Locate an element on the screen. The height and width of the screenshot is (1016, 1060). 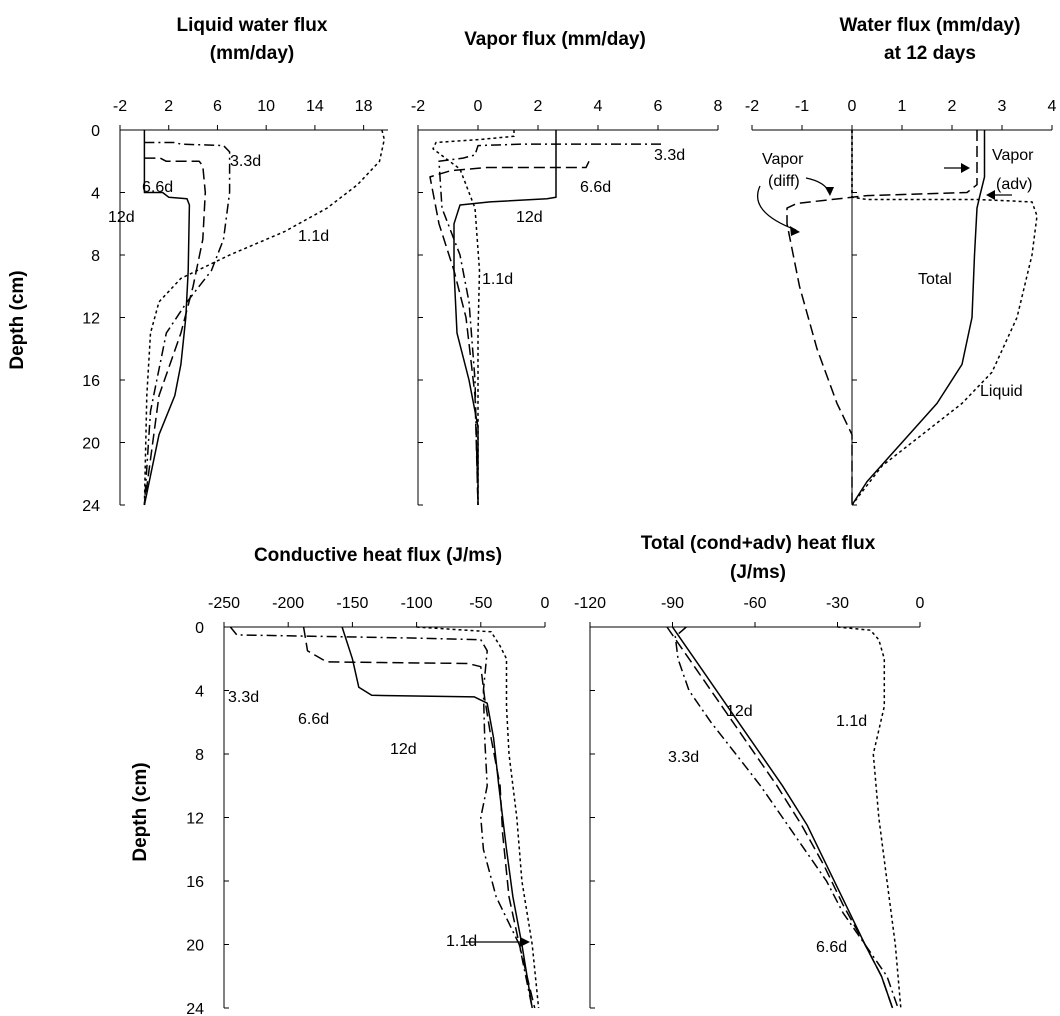
p4-y-tick-label: 20 is located at coordinates (195, 946).